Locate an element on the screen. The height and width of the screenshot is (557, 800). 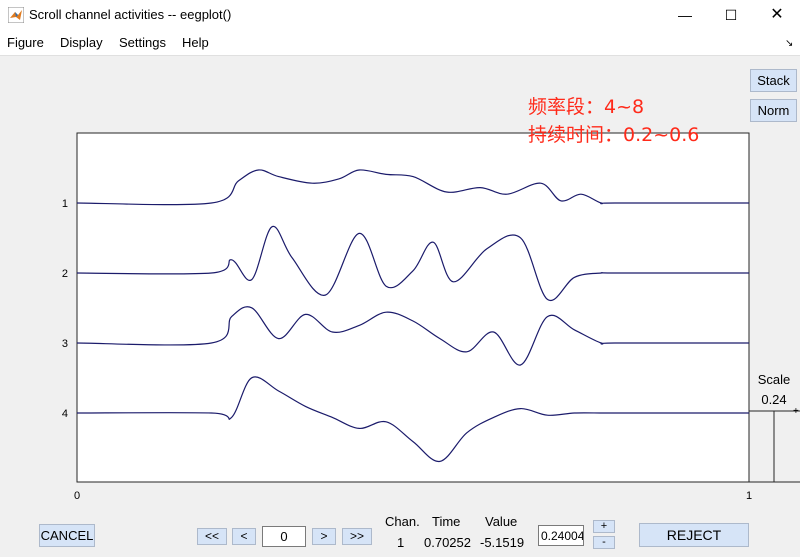
fast-back-button: << is located at coordinates (212, 536).